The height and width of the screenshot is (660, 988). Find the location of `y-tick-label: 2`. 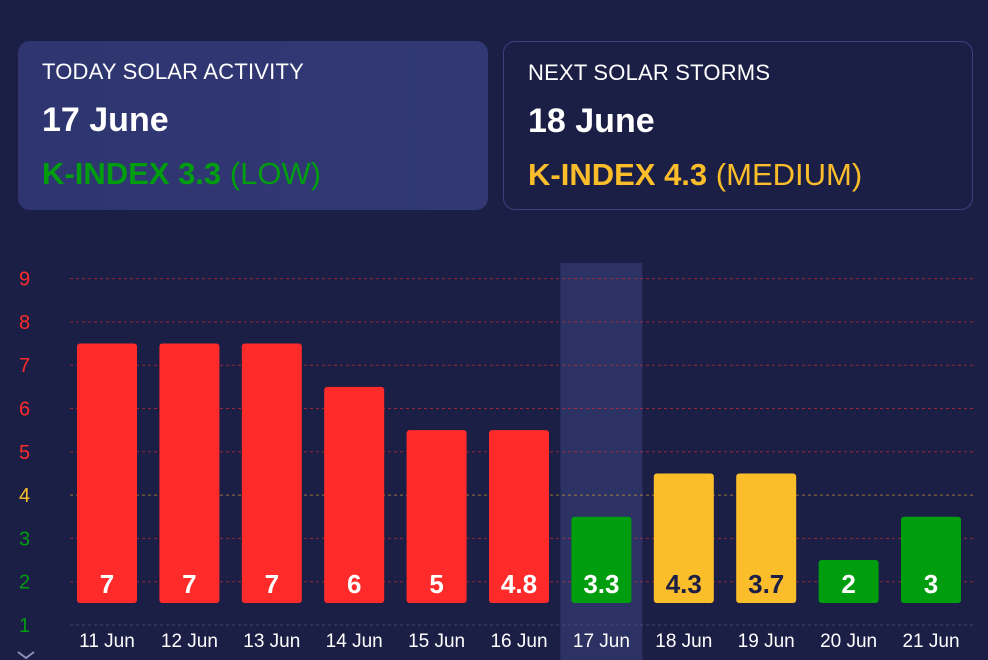

y-tick-label: 2 is located at coordinates (24, 583).